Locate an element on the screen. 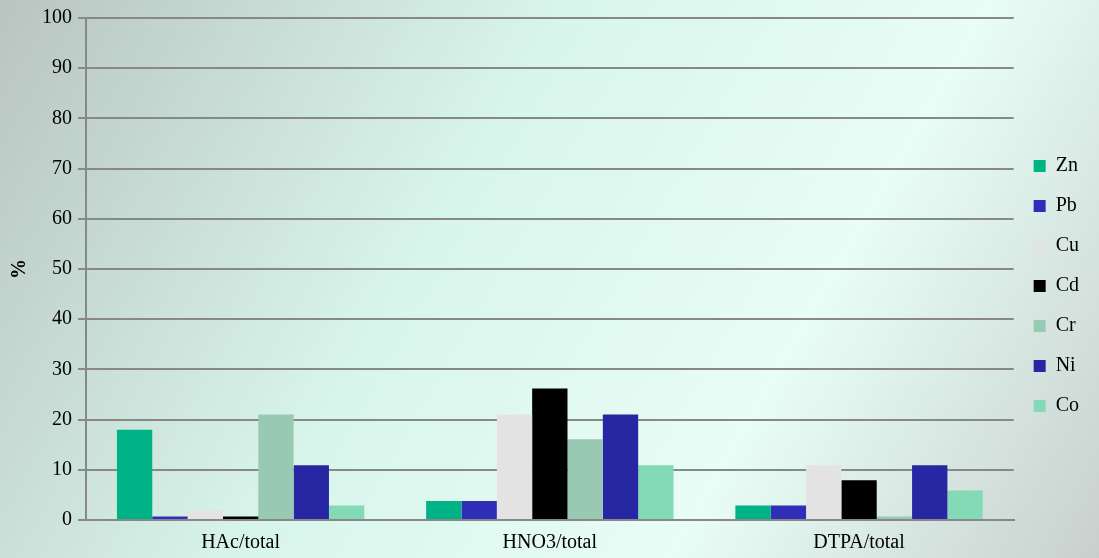  legend-label: Ni is located at coordinates (1066, 364).